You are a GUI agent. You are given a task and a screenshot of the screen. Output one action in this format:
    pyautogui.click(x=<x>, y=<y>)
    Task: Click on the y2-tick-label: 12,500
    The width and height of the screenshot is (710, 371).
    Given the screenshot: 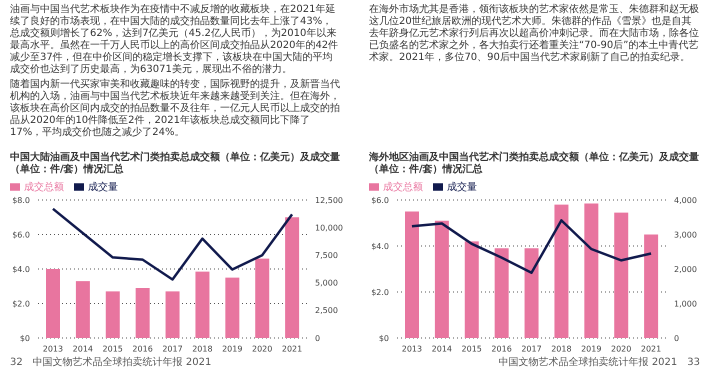 What is the action you would take?
    pyautogui.click(x=329, y=200)
    